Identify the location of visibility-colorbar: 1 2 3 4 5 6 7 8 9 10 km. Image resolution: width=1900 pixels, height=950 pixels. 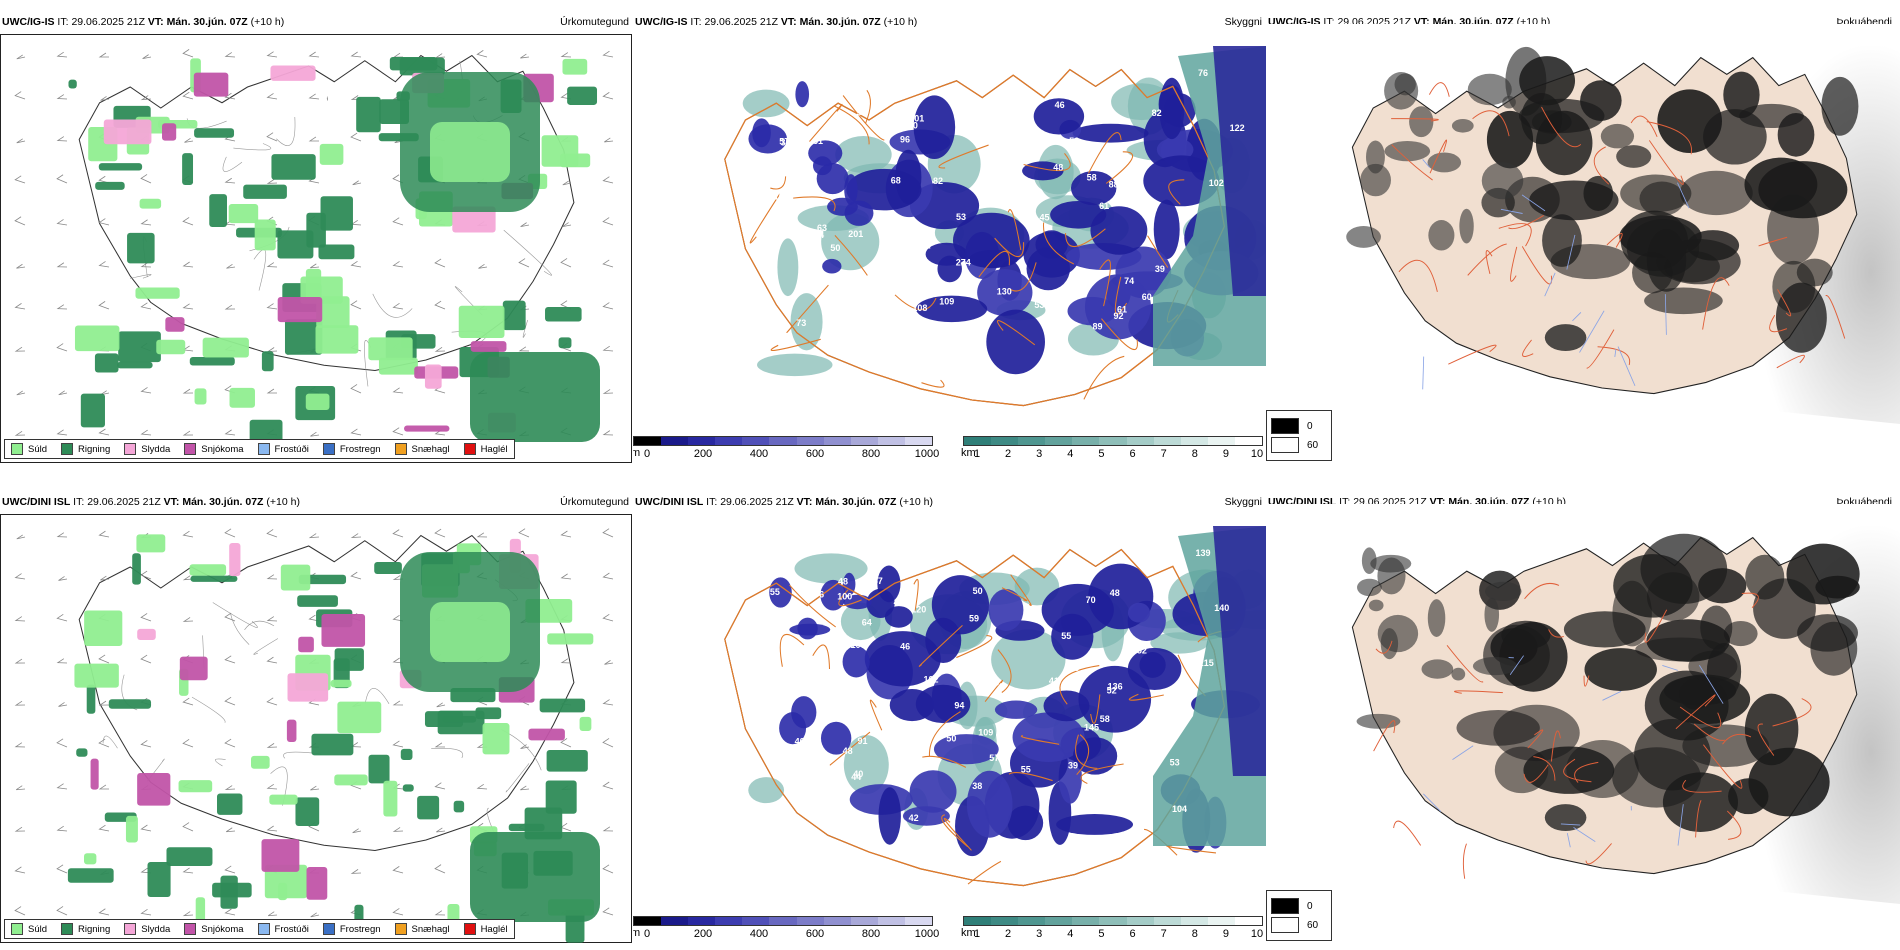
(1112, 449).